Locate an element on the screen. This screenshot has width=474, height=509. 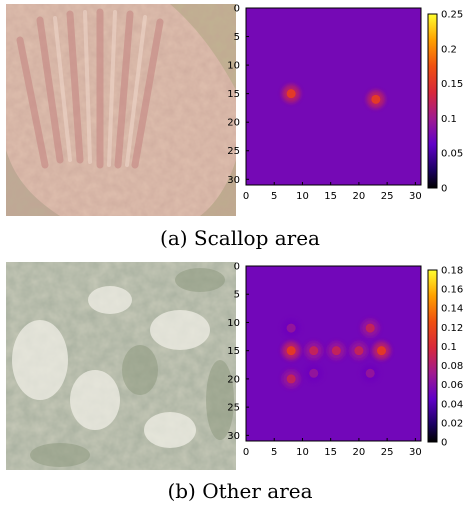
heatmap-a-y-tick-label: 20 is located at coordinates (233, 123).